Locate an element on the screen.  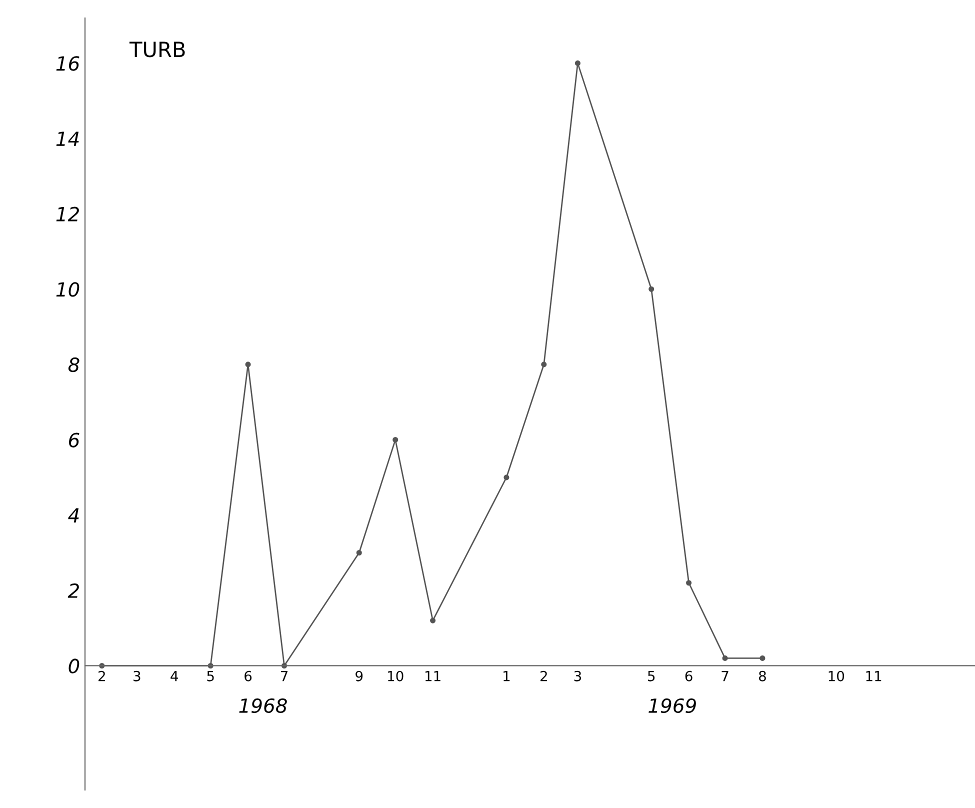
text: TURB is located at coordinates (157, 50).